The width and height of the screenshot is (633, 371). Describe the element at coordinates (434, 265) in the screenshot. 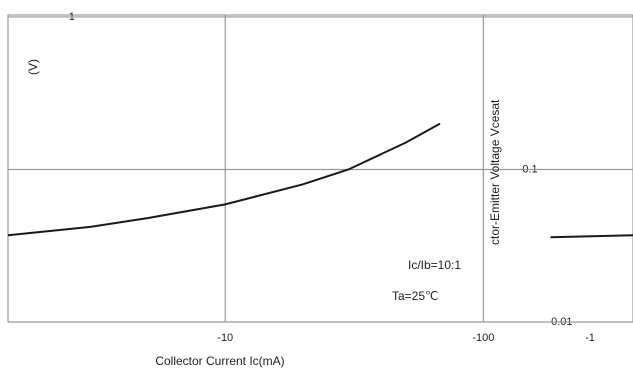

I see `annotation: Ic/Ib=10:1` at that location.